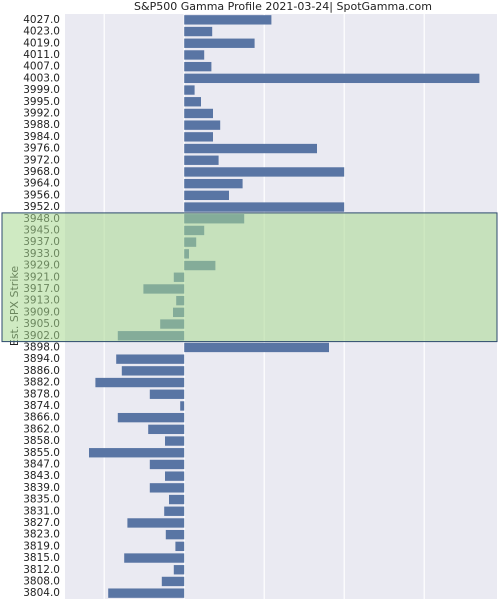  I want to click on y-tick-label: 3898.0, so click(41, 347).